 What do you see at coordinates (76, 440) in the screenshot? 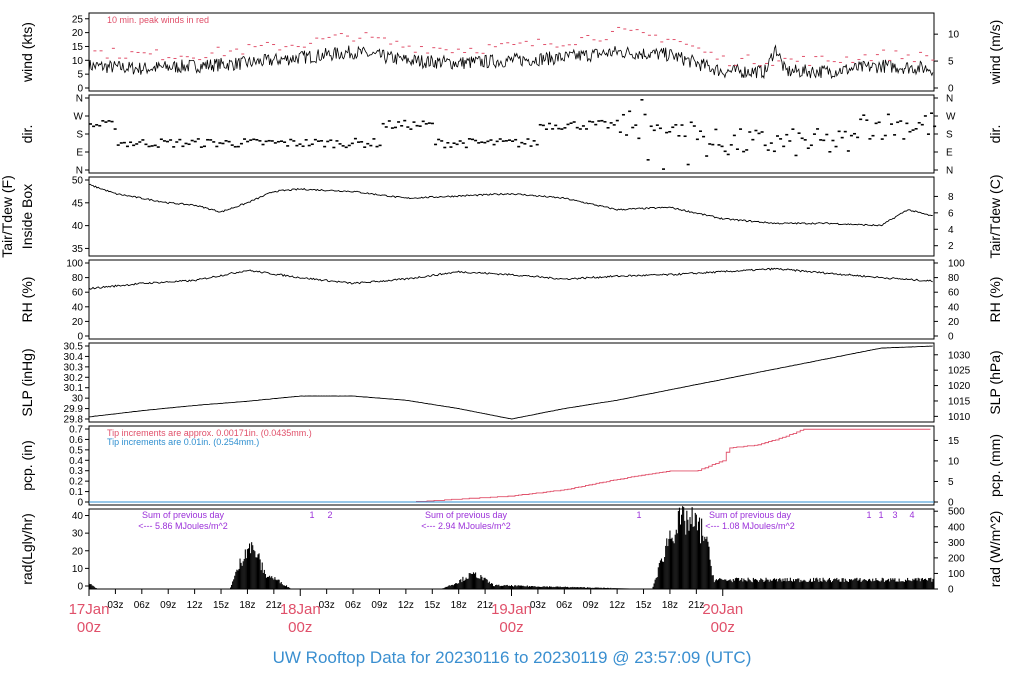
I see `pcp-left-tick-label-6: 0.6` at bounding box center [76, 440].